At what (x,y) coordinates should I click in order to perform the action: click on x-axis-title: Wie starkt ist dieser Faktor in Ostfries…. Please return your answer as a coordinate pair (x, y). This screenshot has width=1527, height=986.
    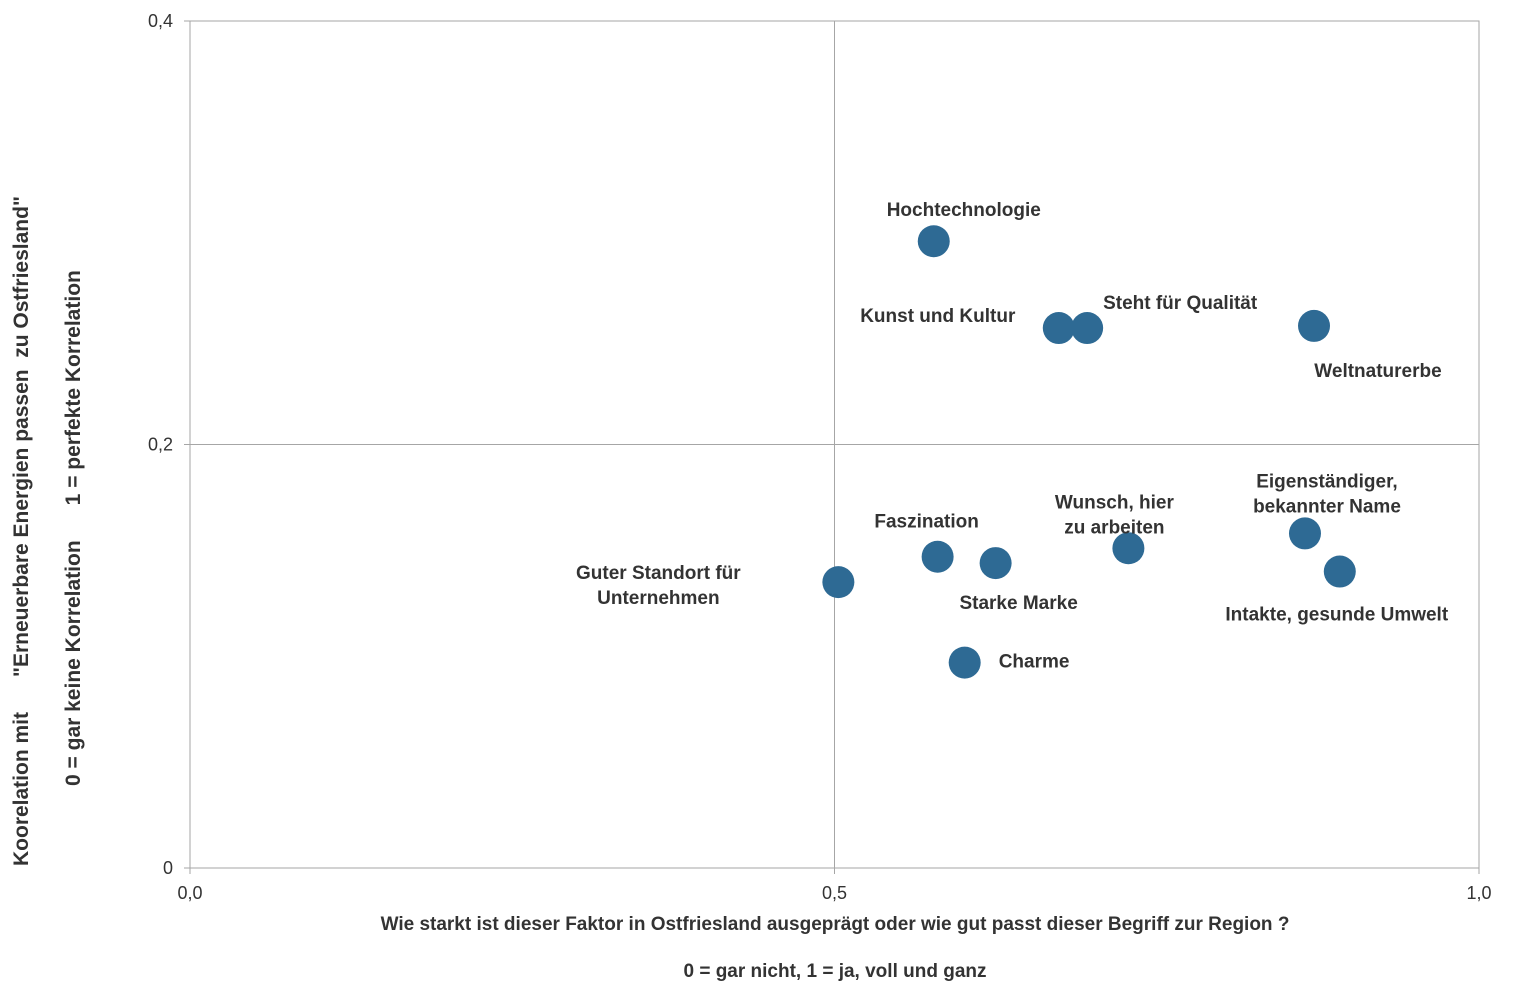
    Looking at the image, I should click on (835, 924).